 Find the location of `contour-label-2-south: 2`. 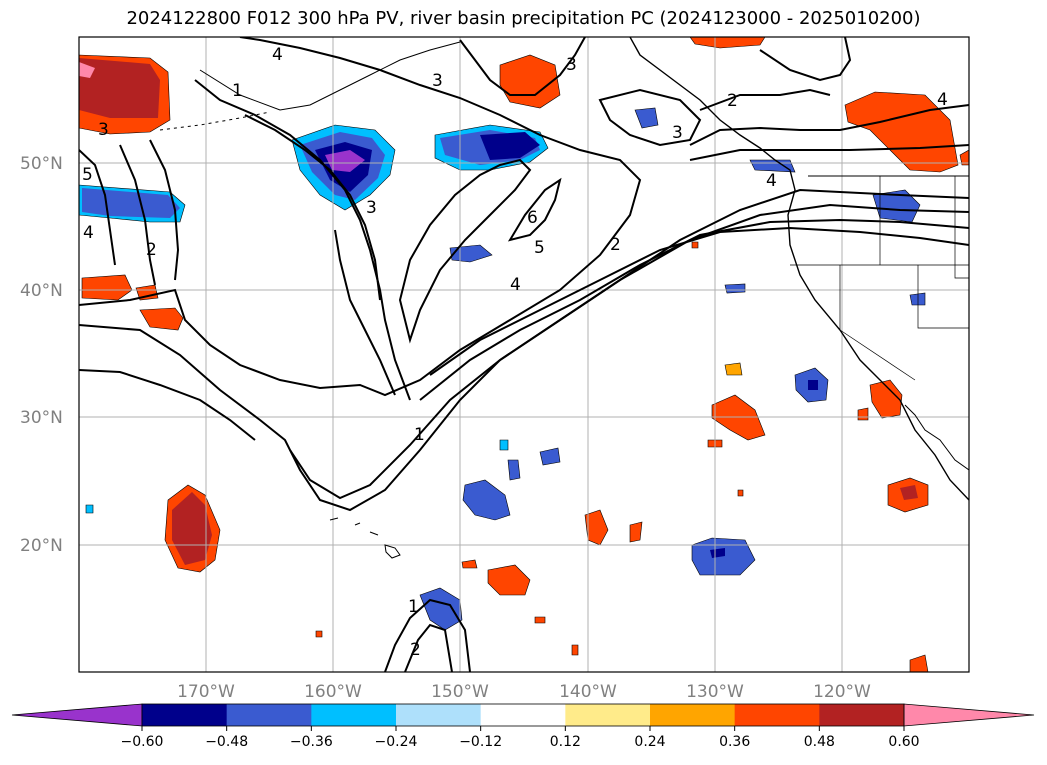

contour-label-2-south: 2 is located at coordinates (415, 650).